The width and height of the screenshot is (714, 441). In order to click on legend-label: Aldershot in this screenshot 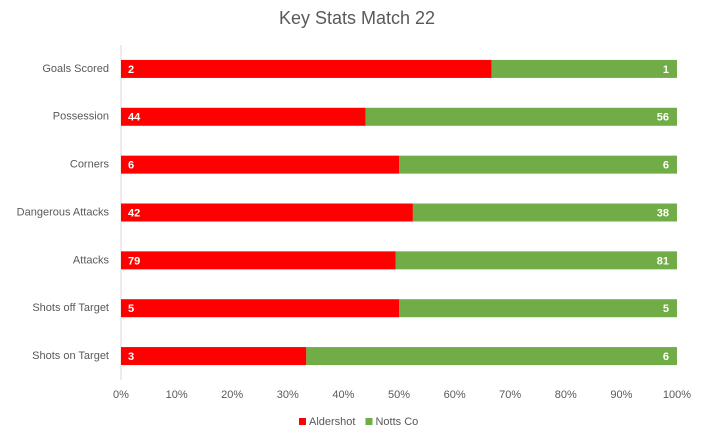, I will do `click(332, 422)`.